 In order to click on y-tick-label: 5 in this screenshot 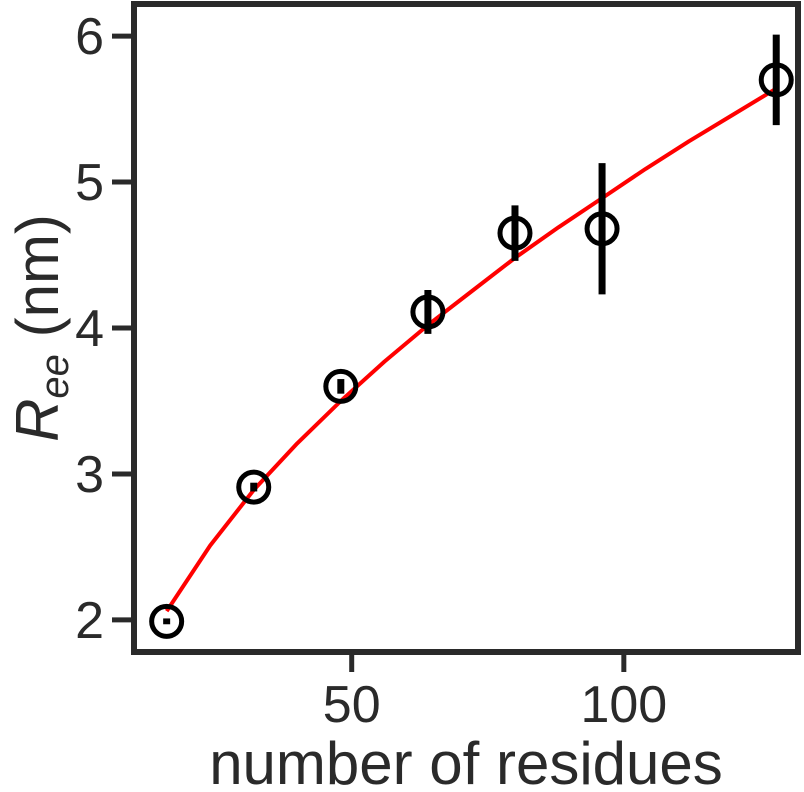, I will do `click(89, 183)`.